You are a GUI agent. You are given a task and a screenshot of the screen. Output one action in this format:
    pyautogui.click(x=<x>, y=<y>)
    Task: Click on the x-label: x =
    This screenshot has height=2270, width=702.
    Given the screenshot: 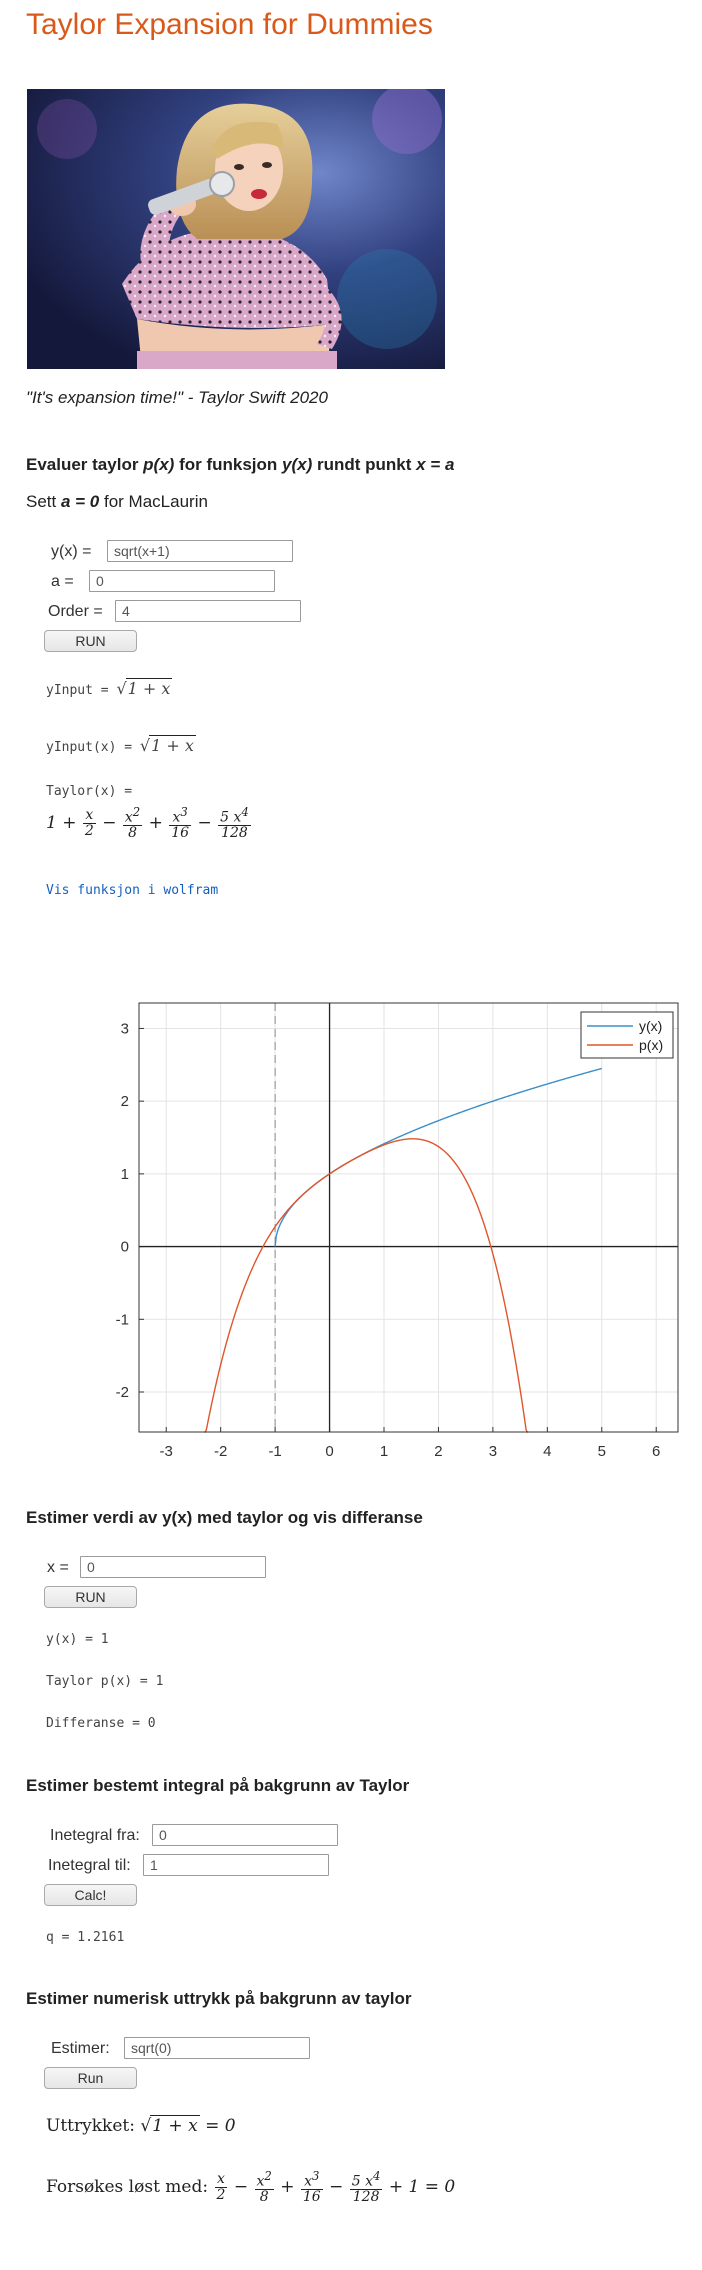 What is the action you would take?
    pyautogui.click(x=58, y=1567)
    